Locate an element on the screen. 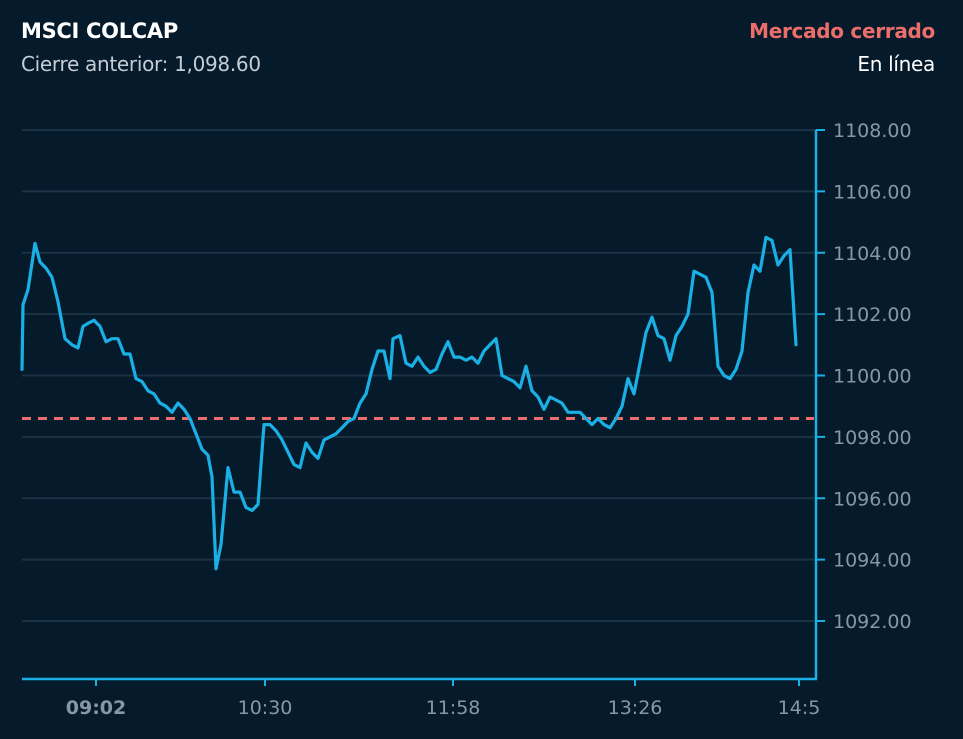  y-tick-label: 1098.00 is located at coordinates (872, 438).